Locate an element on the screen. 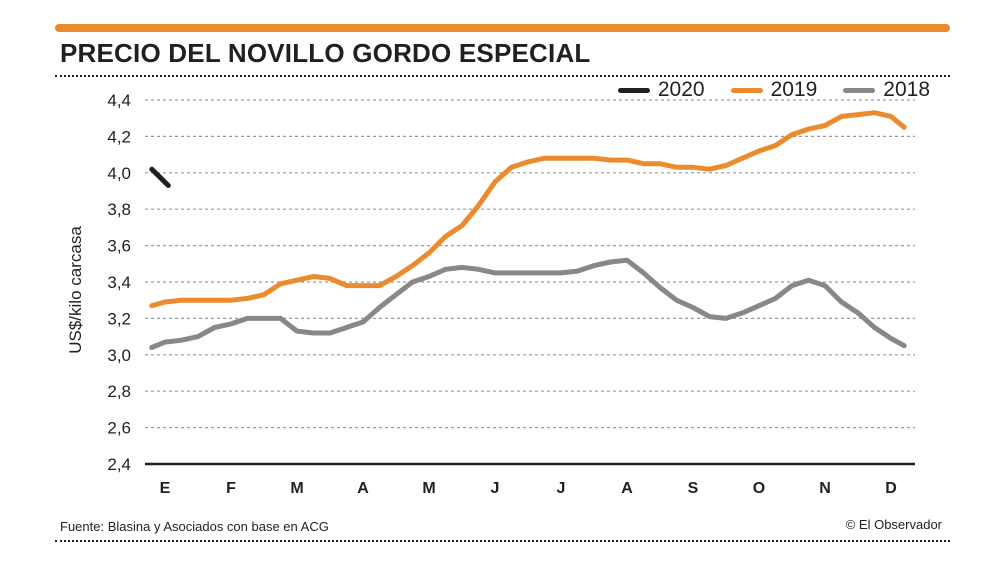 The width and height of the screenshot is (1000, 562). series-line-2020 is located at coordinates (160, 177).